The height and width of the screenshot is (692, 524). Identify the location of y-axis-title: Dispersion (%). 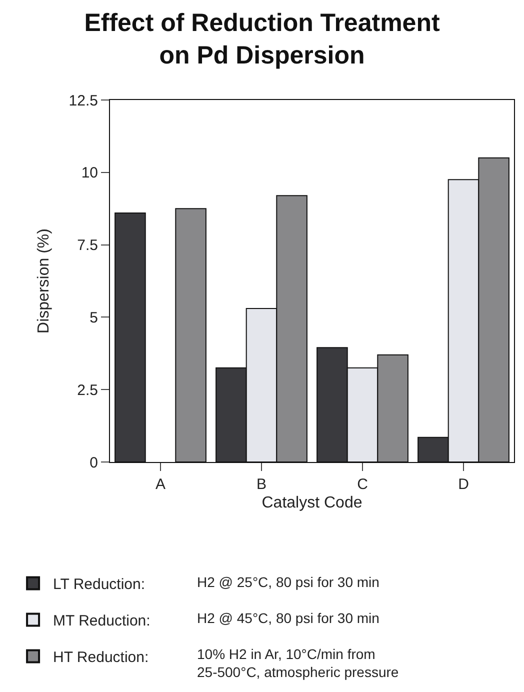
(44, 281).